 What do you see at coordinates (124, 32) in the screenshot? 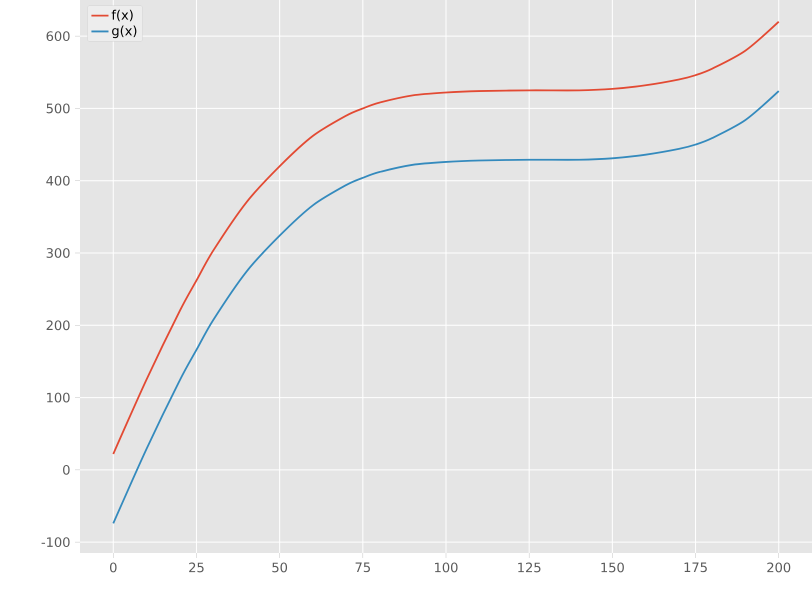
I see `legend-label: g(x)` at bounding box center [124, 32].